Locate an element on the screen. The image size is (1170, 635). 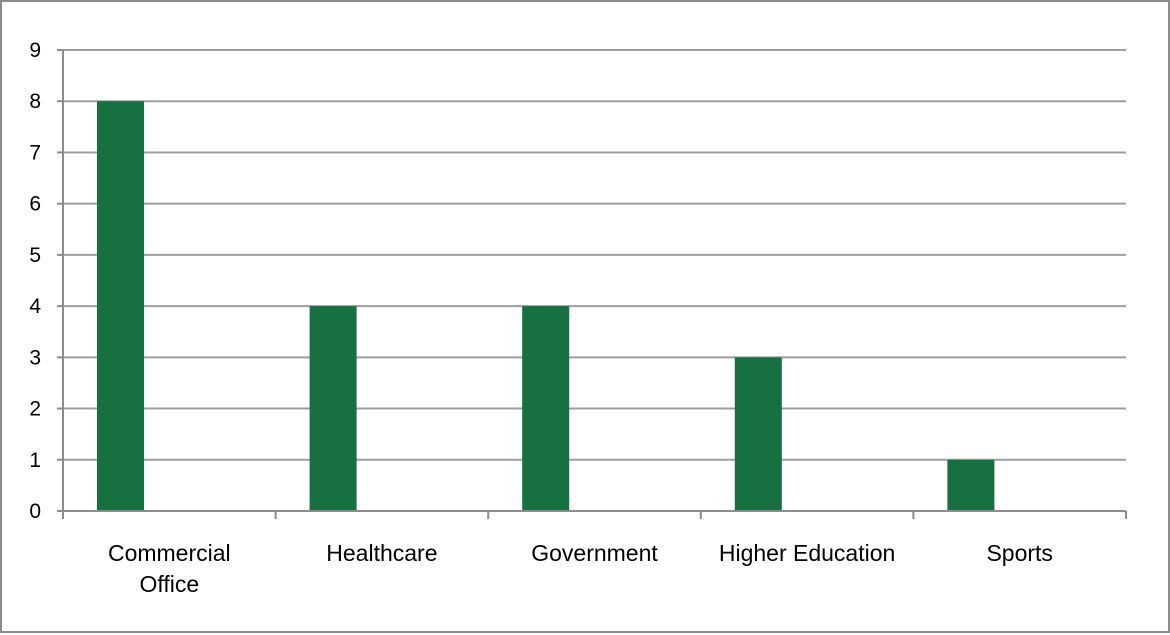
y-tick-label: 6 is located at coordinates (35, 204).